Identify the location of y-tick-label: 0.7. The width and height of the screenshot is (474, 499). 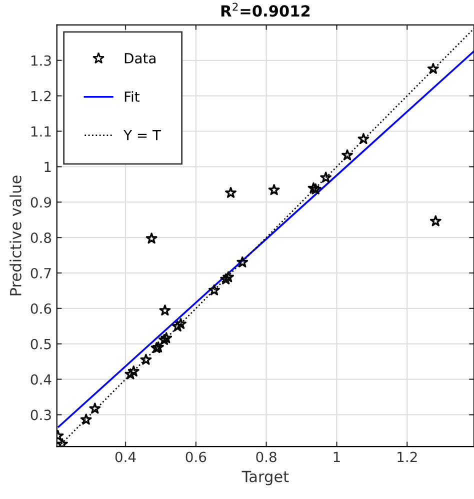
(40, 273).